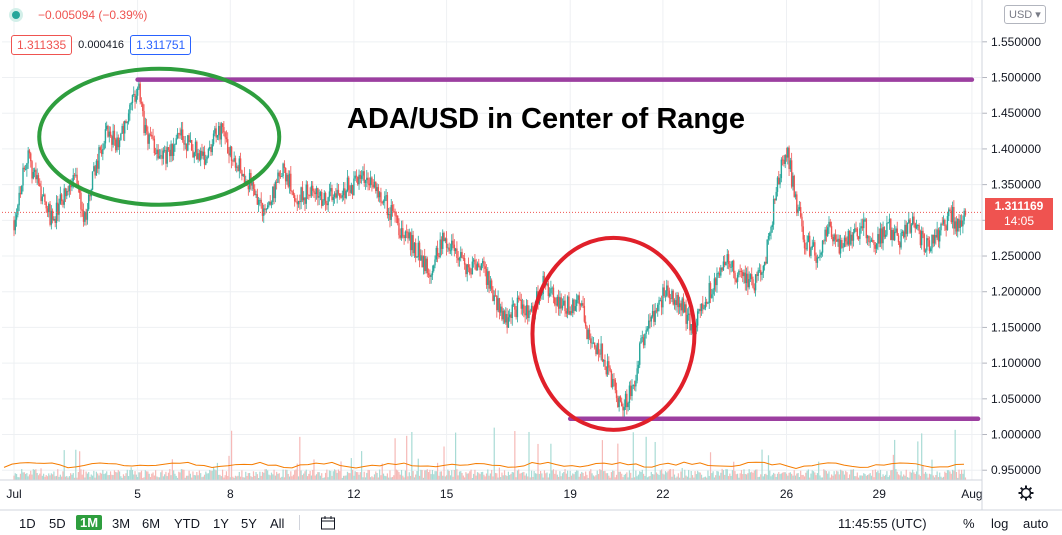 This screenshot has height=535, width=1062. What do you see at coordinates (277, 523) in the screenshot?
I see `range-all: All` at bounding box center [277, 523].